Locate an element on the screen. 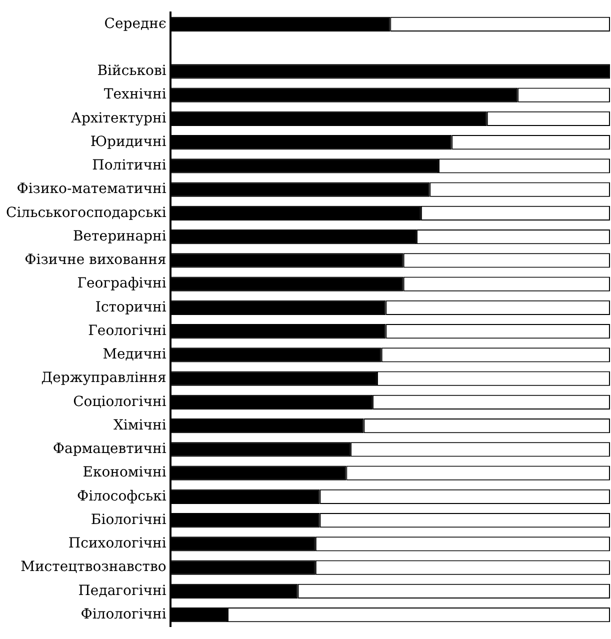 The width and height of the screenshot is (611, 639). y-tick-label: Архітектурні is located at coordinates (118, 118).